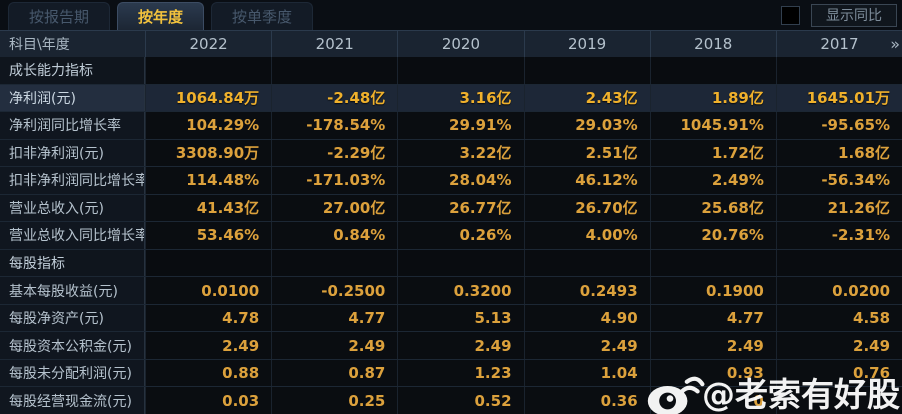  Describe the element at coordinates (586, 125) in the screenshot. I see `cell-value: 29.03%` at that location.